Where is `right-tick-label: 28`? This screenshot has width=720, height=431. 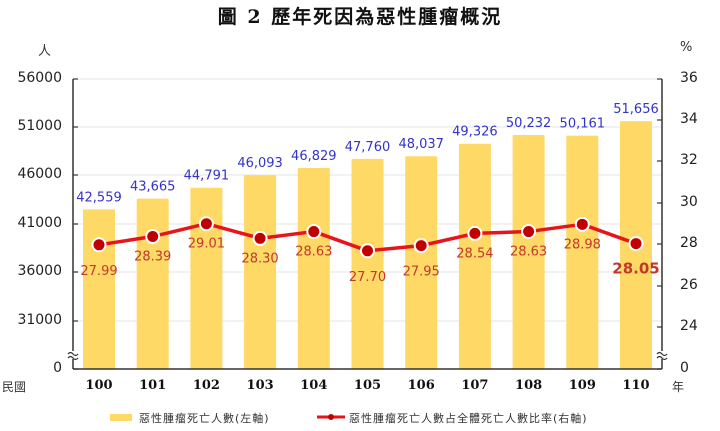
right-tick-label: 28 is located at coordinates (689, 243).